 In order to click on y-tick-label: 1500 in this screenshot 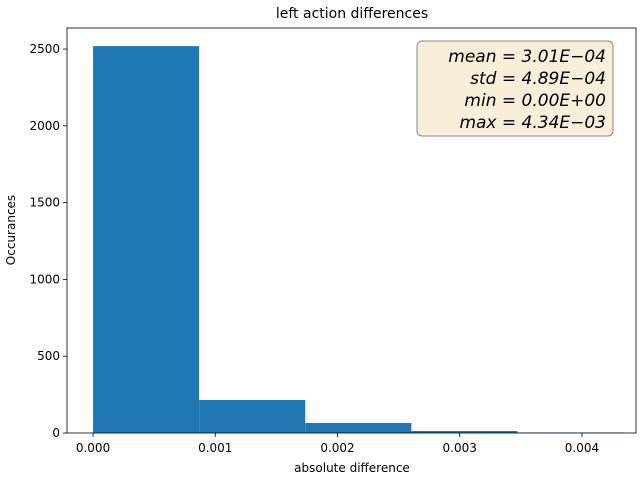, I will do `click(44, 203)`.